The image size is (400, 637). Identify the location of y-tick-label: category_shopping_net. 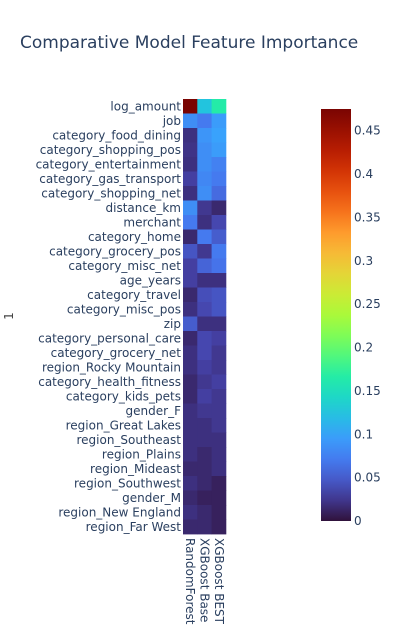
(111, 193).